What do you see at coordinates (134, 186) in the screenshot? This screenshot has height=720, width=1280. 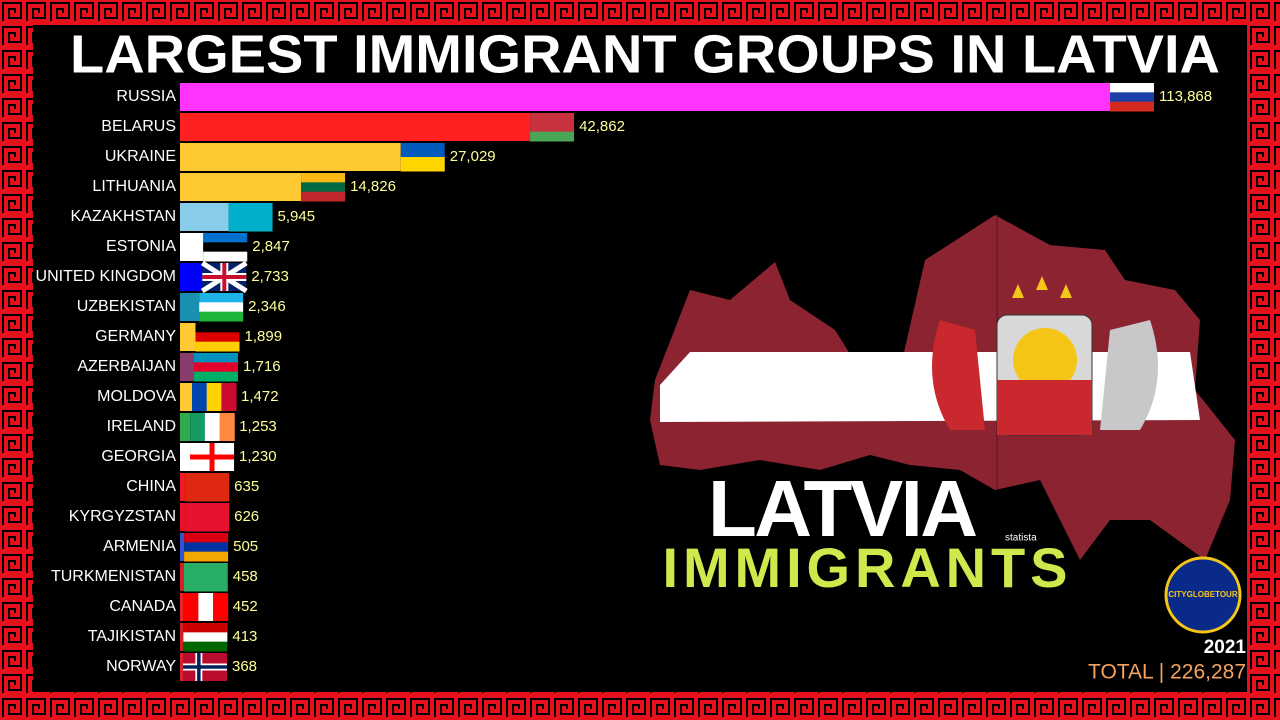 I see `y-tick-label: LITHUANIA` at bounding box center [134, 186].